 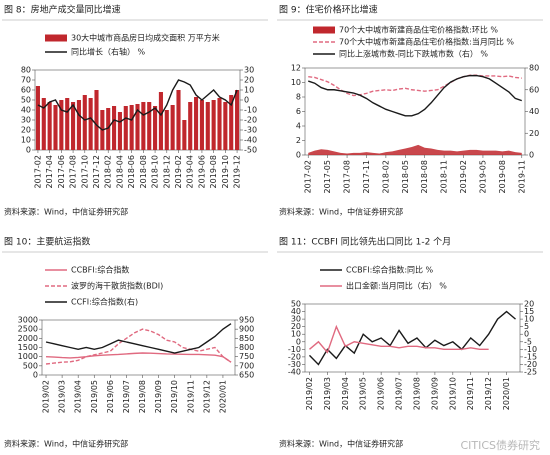 I want to click on x-tick-label: 2017-12, so click(x=96, y=171).